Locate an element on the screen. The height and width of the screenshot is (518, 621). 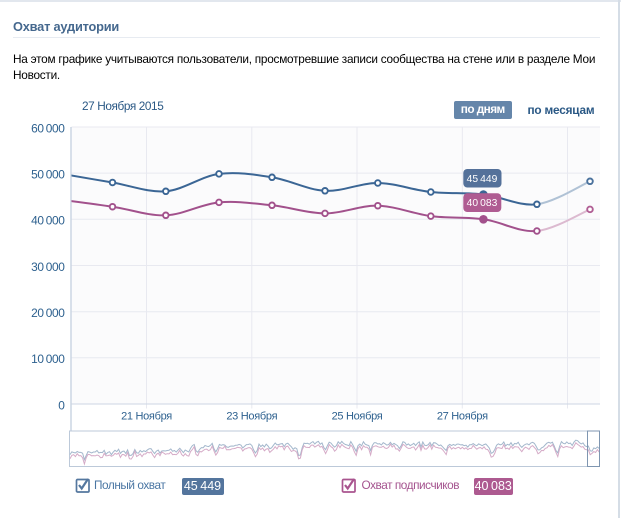
svg-text: 21 Ноября is located at coordinates (146, 417).